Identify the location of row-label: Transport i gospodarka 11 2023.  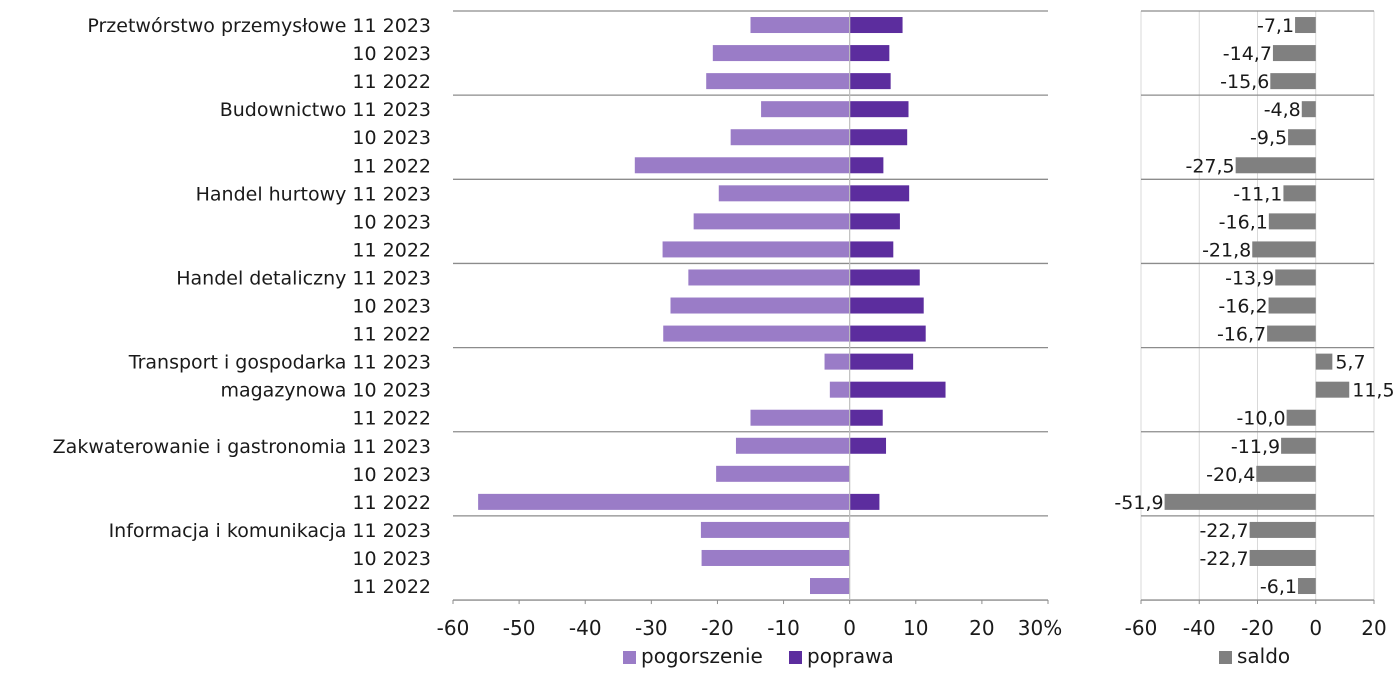
(279, 363).